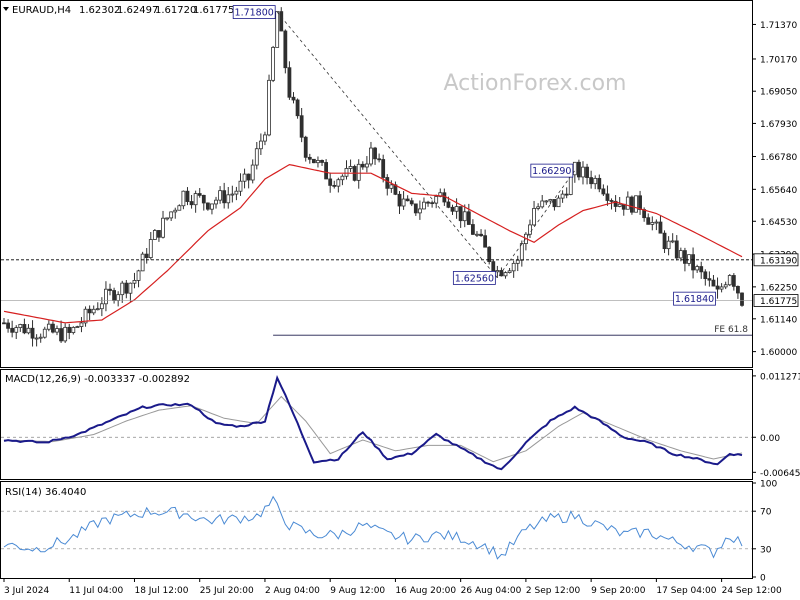 This screenshot has height=600, width=800. I want to click on price-tick-label: 1.69050, so click(778, 93).